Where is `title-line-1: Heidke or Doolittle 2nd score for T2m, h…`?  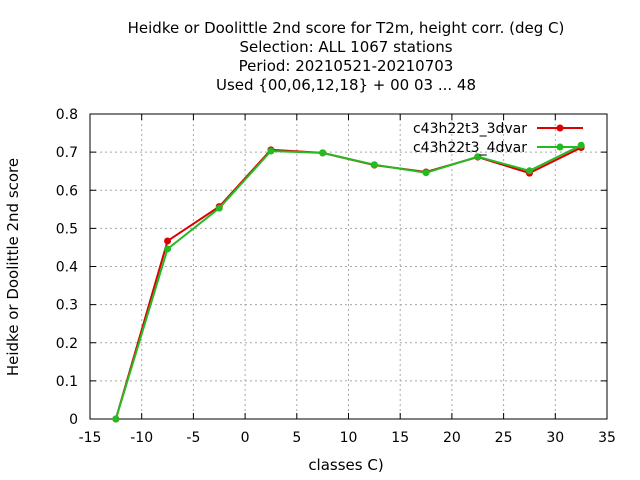
title-line-1: Heidke or Doolittle 2nd score for T2m, h… is located at coordinates (346, 28).